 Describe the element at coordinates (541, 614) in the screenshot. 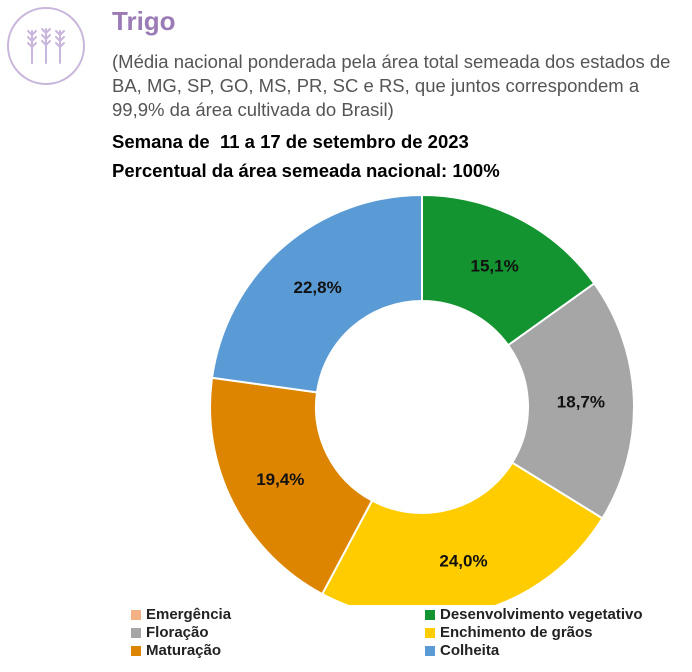

I see `legend-label-1: Desenvolvimento vegetativo` at that location.